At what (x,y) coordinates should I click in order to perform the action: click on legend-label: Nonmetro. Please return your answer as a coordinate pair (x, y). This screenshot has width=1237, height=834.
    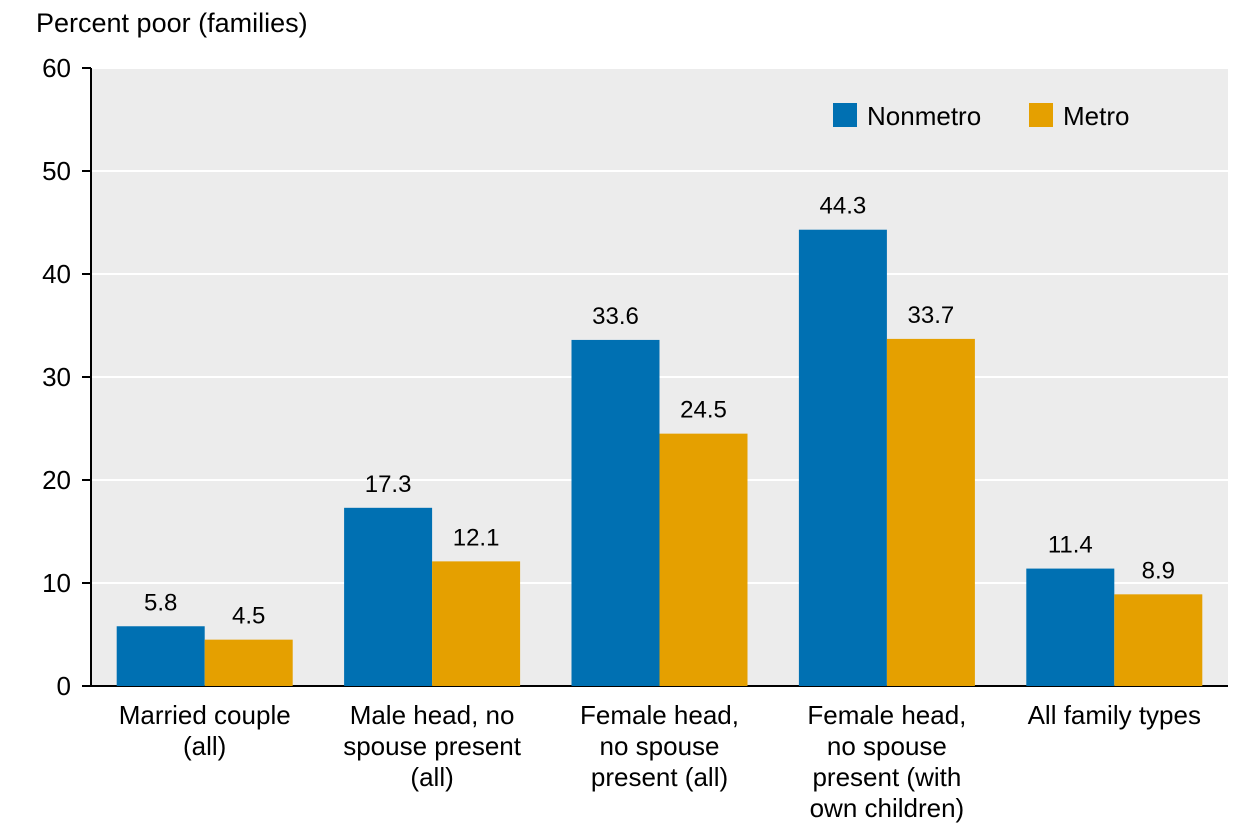
    Looking at the image, I should click on (924, 116).